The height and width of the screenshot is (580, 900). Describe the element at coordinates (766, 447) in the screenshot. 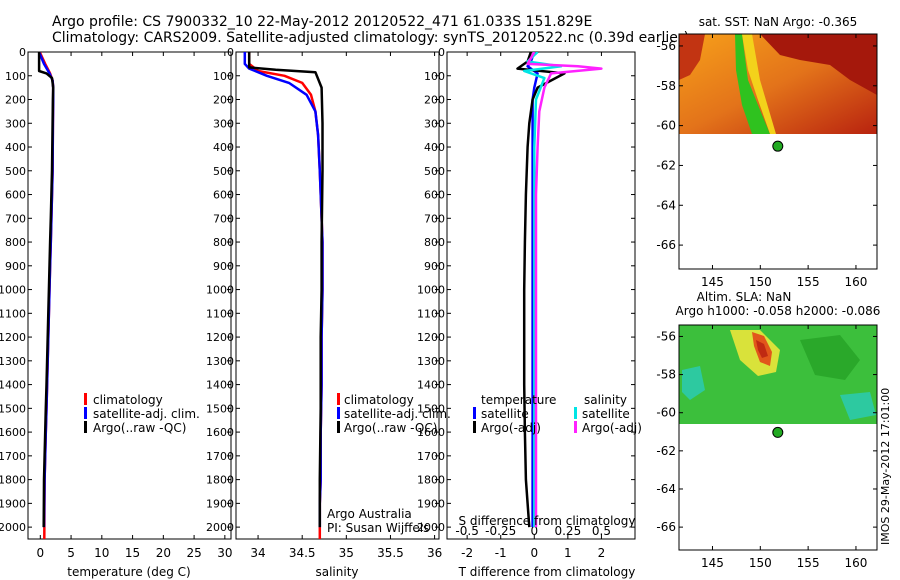

I see `sla-map-axis: 145 150 155 160 -56 -58 -60 -62 -64 -66` at that location.